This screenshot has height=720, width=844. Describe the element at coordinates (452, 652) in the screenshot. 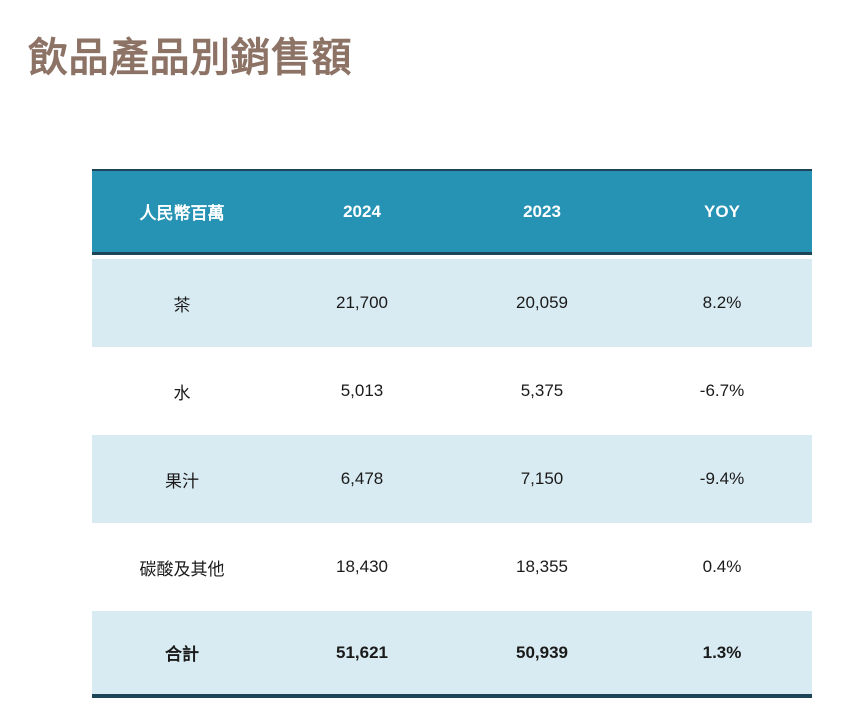

I see `table-row-total: 合計 51,621 50,939 1.3%` at that location.